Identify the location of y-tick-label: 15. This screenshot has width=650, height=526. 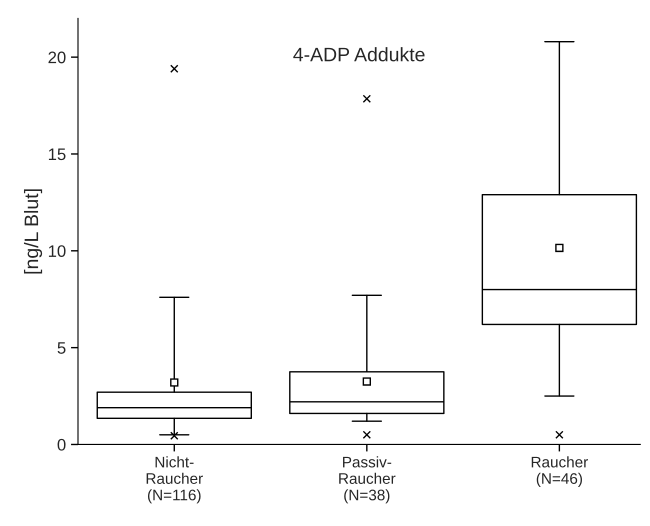
(57, 154).